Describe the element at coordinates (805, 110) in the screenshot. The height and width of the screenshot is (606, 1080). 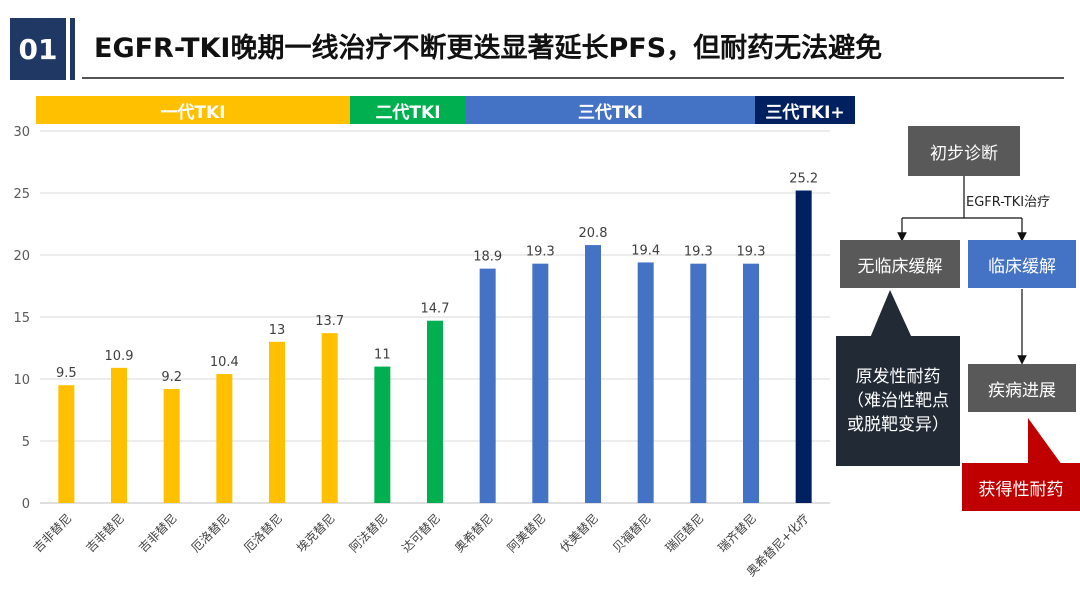
I see `generation-band-third-plus: 三代TKI+` at that location.